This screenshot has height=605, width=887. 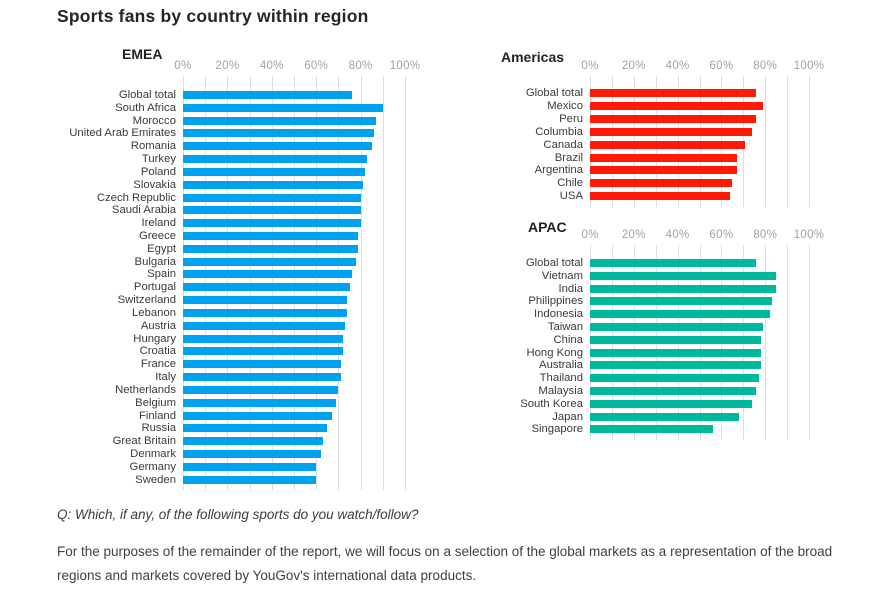 What do you see at coordinates (152, 466) in the screenshot?
I see `category-label: Germany` at bounding box center [152, 466].